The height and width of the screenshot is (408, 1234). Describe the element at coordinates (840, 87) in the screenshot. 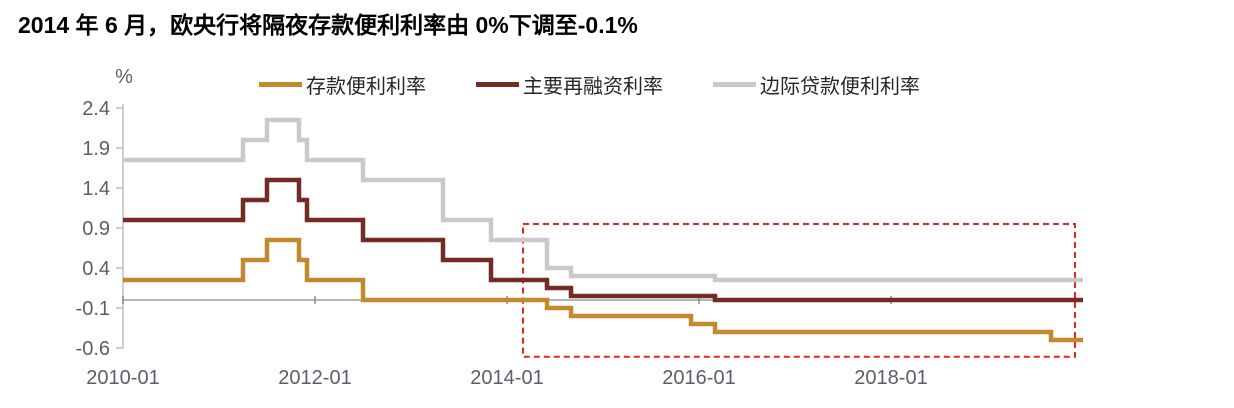

I see `legend-label: 边际贷款便利利率` at that location.